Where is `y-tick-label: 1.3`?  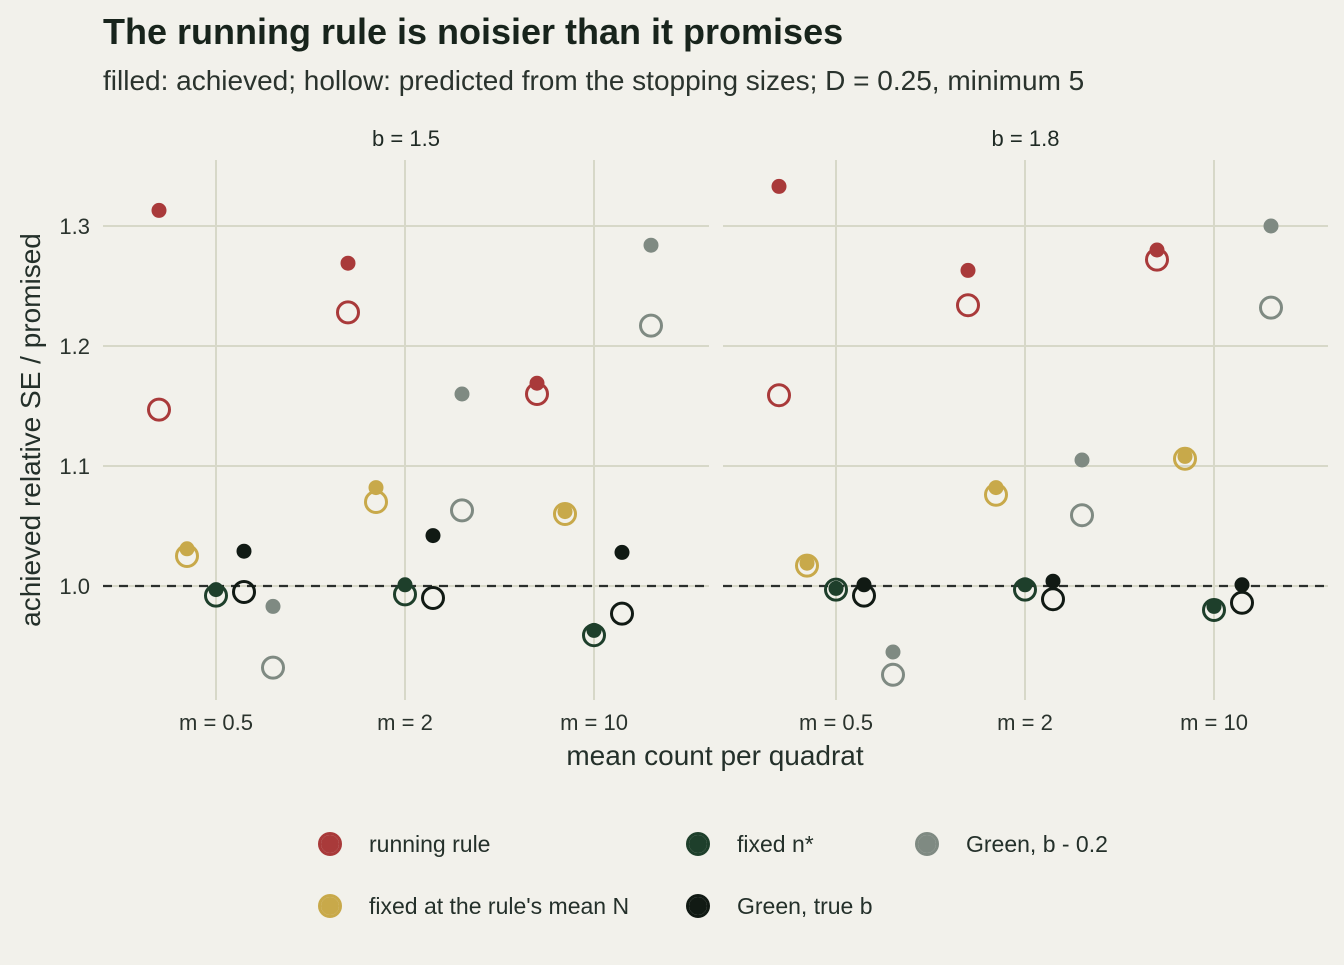 y-tick-label: 1.3 is located at coordinates (74, 226).